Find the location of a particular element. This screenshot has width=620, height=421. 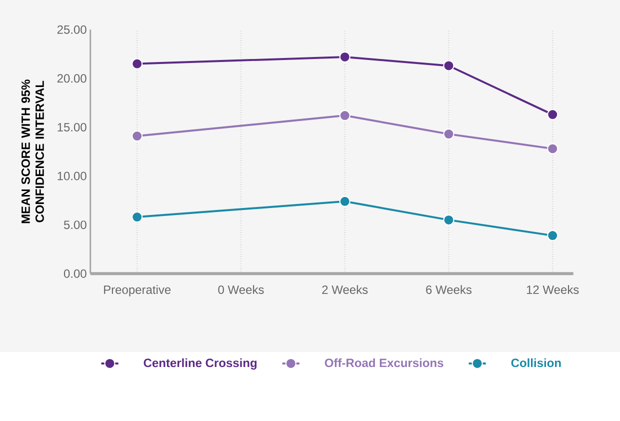

x-tick-label: 0 Weeks is located at coordinates (241, 289).